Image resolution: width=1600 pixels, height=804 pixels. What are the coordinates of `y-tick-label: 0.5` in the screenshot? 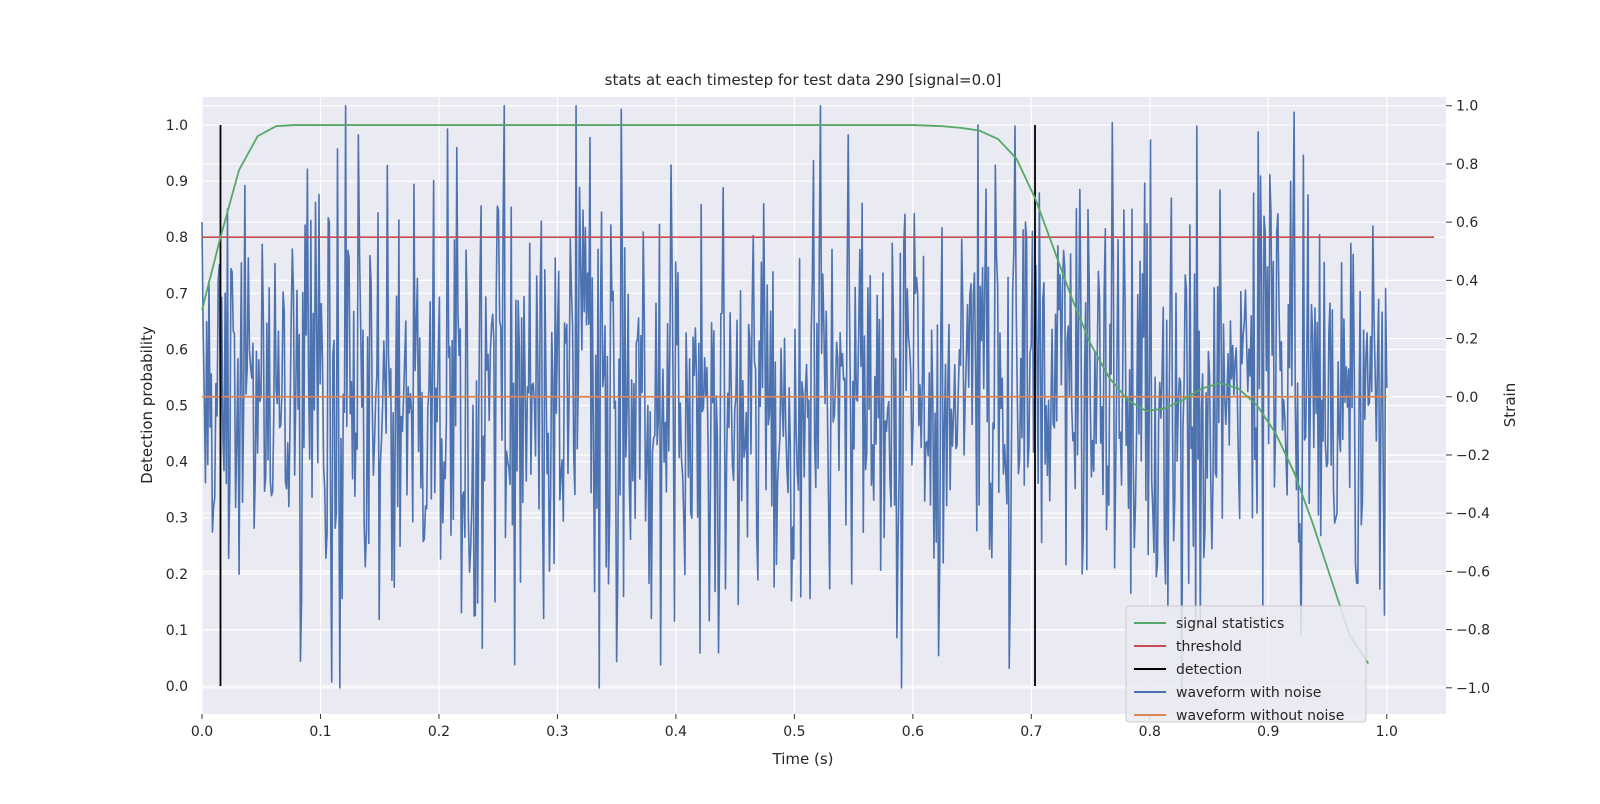 It's located at (177, 407).